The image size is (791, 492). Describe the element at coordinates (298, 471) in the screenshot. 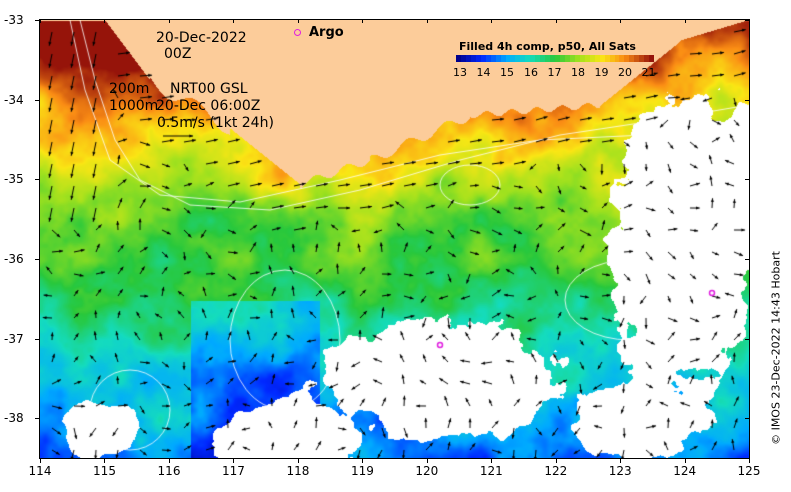

I see `x-tick-label: 118` at that location.